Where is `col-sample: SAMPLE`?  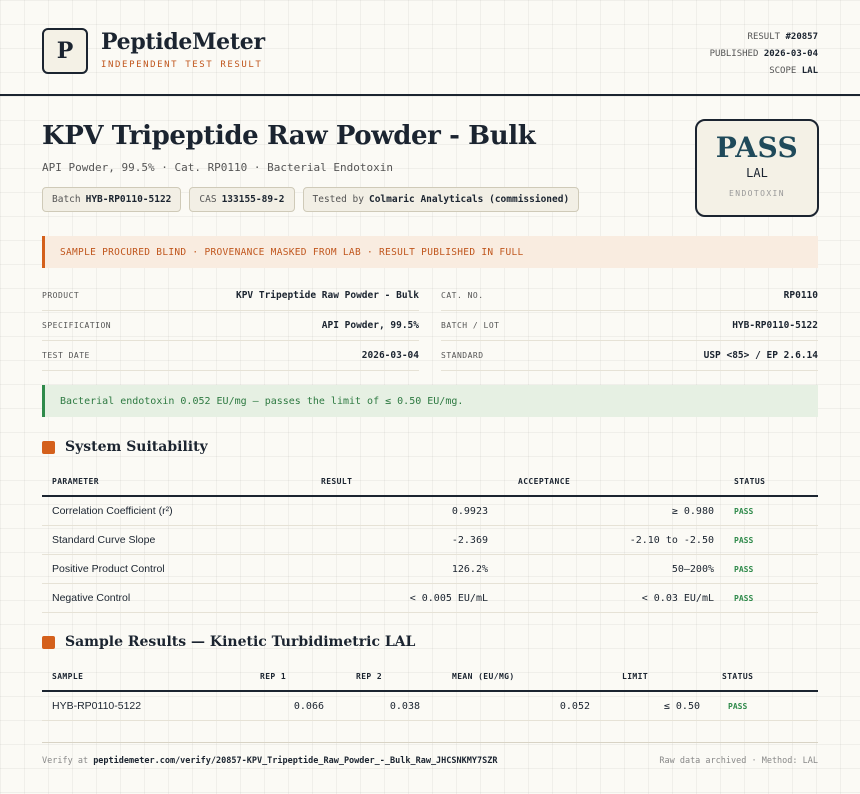
col-sample: SAMPLE is located at coordinates (140, 677).